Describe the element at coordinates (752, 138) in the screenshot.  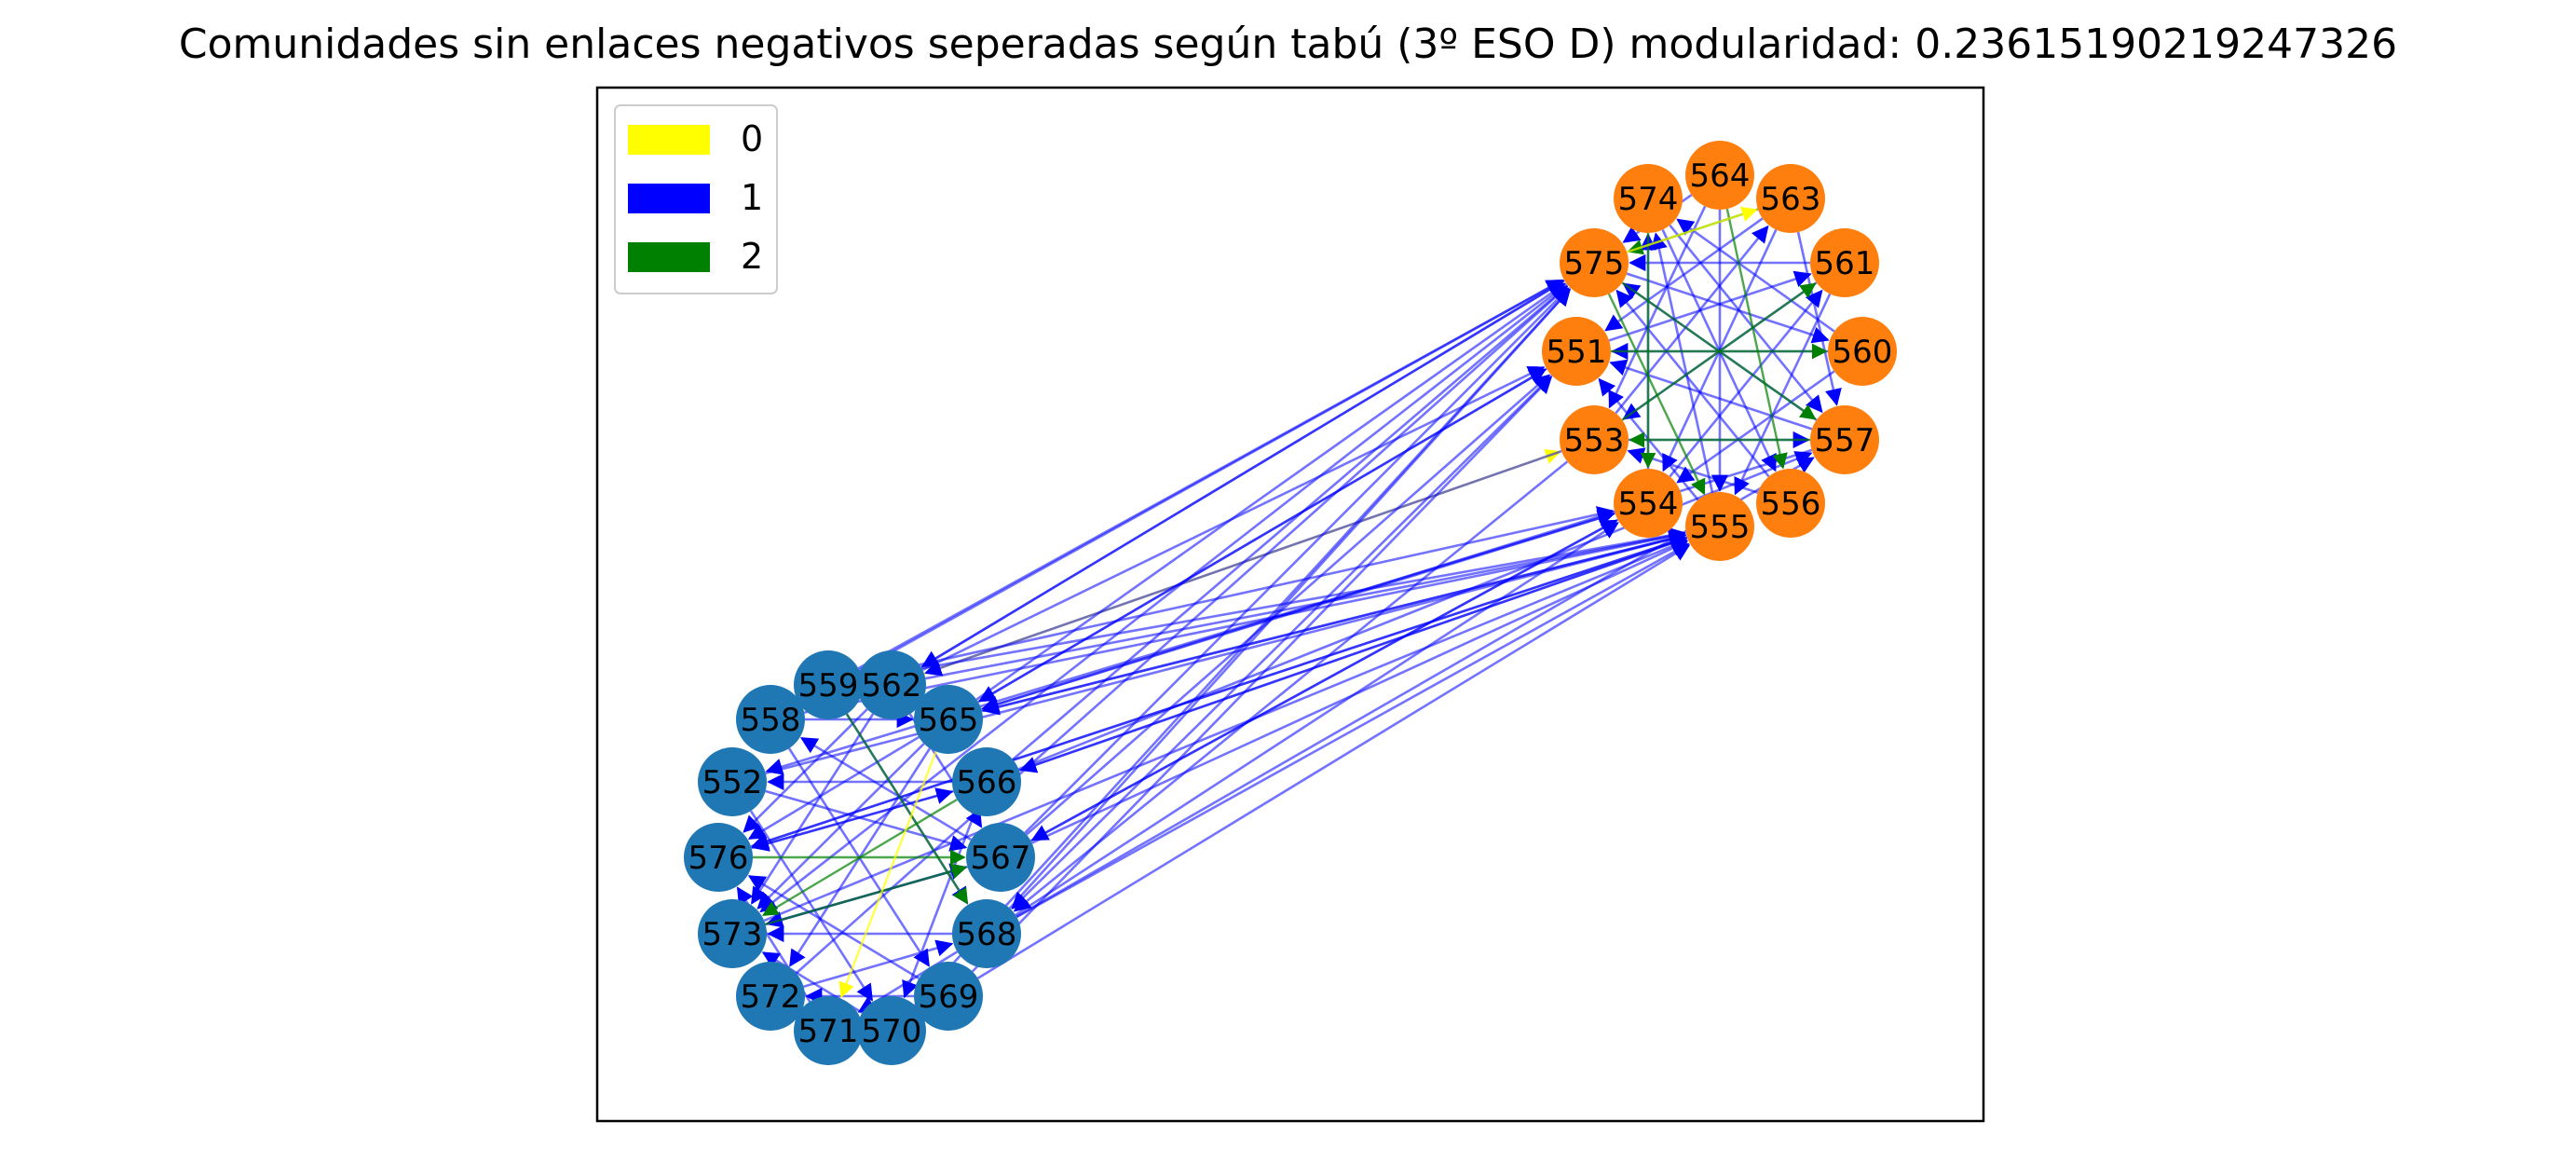
I see `legend-label-0: 0` at that location.